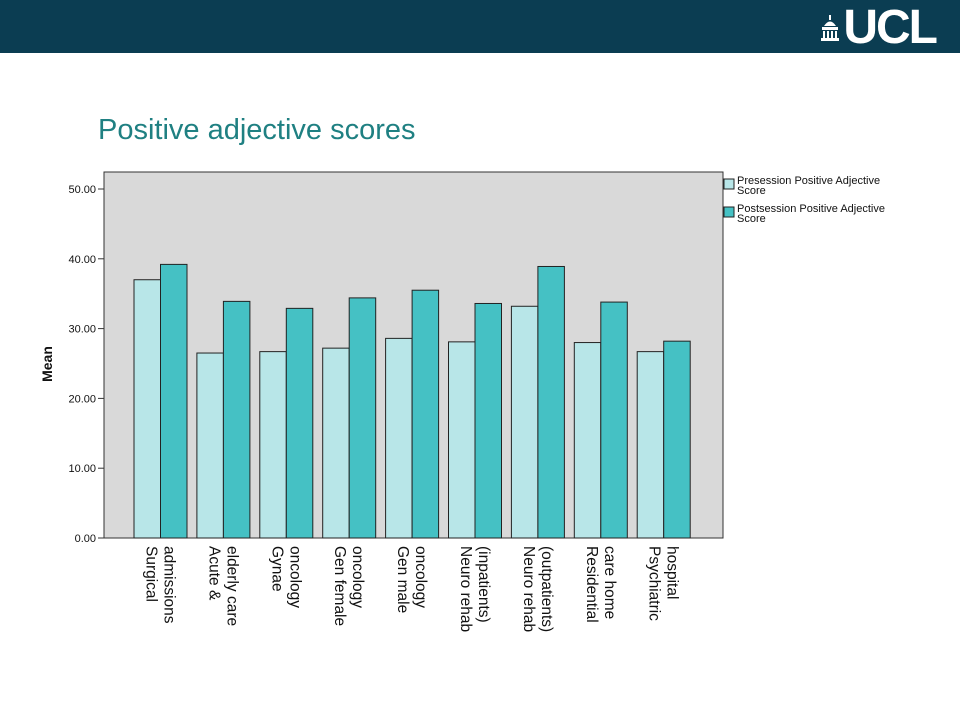 The width and height of the screenshot is (960, 720). Describe the element at coordinates (169, 585) in the screenshot. I see `category-label-line: admissions` at that location.